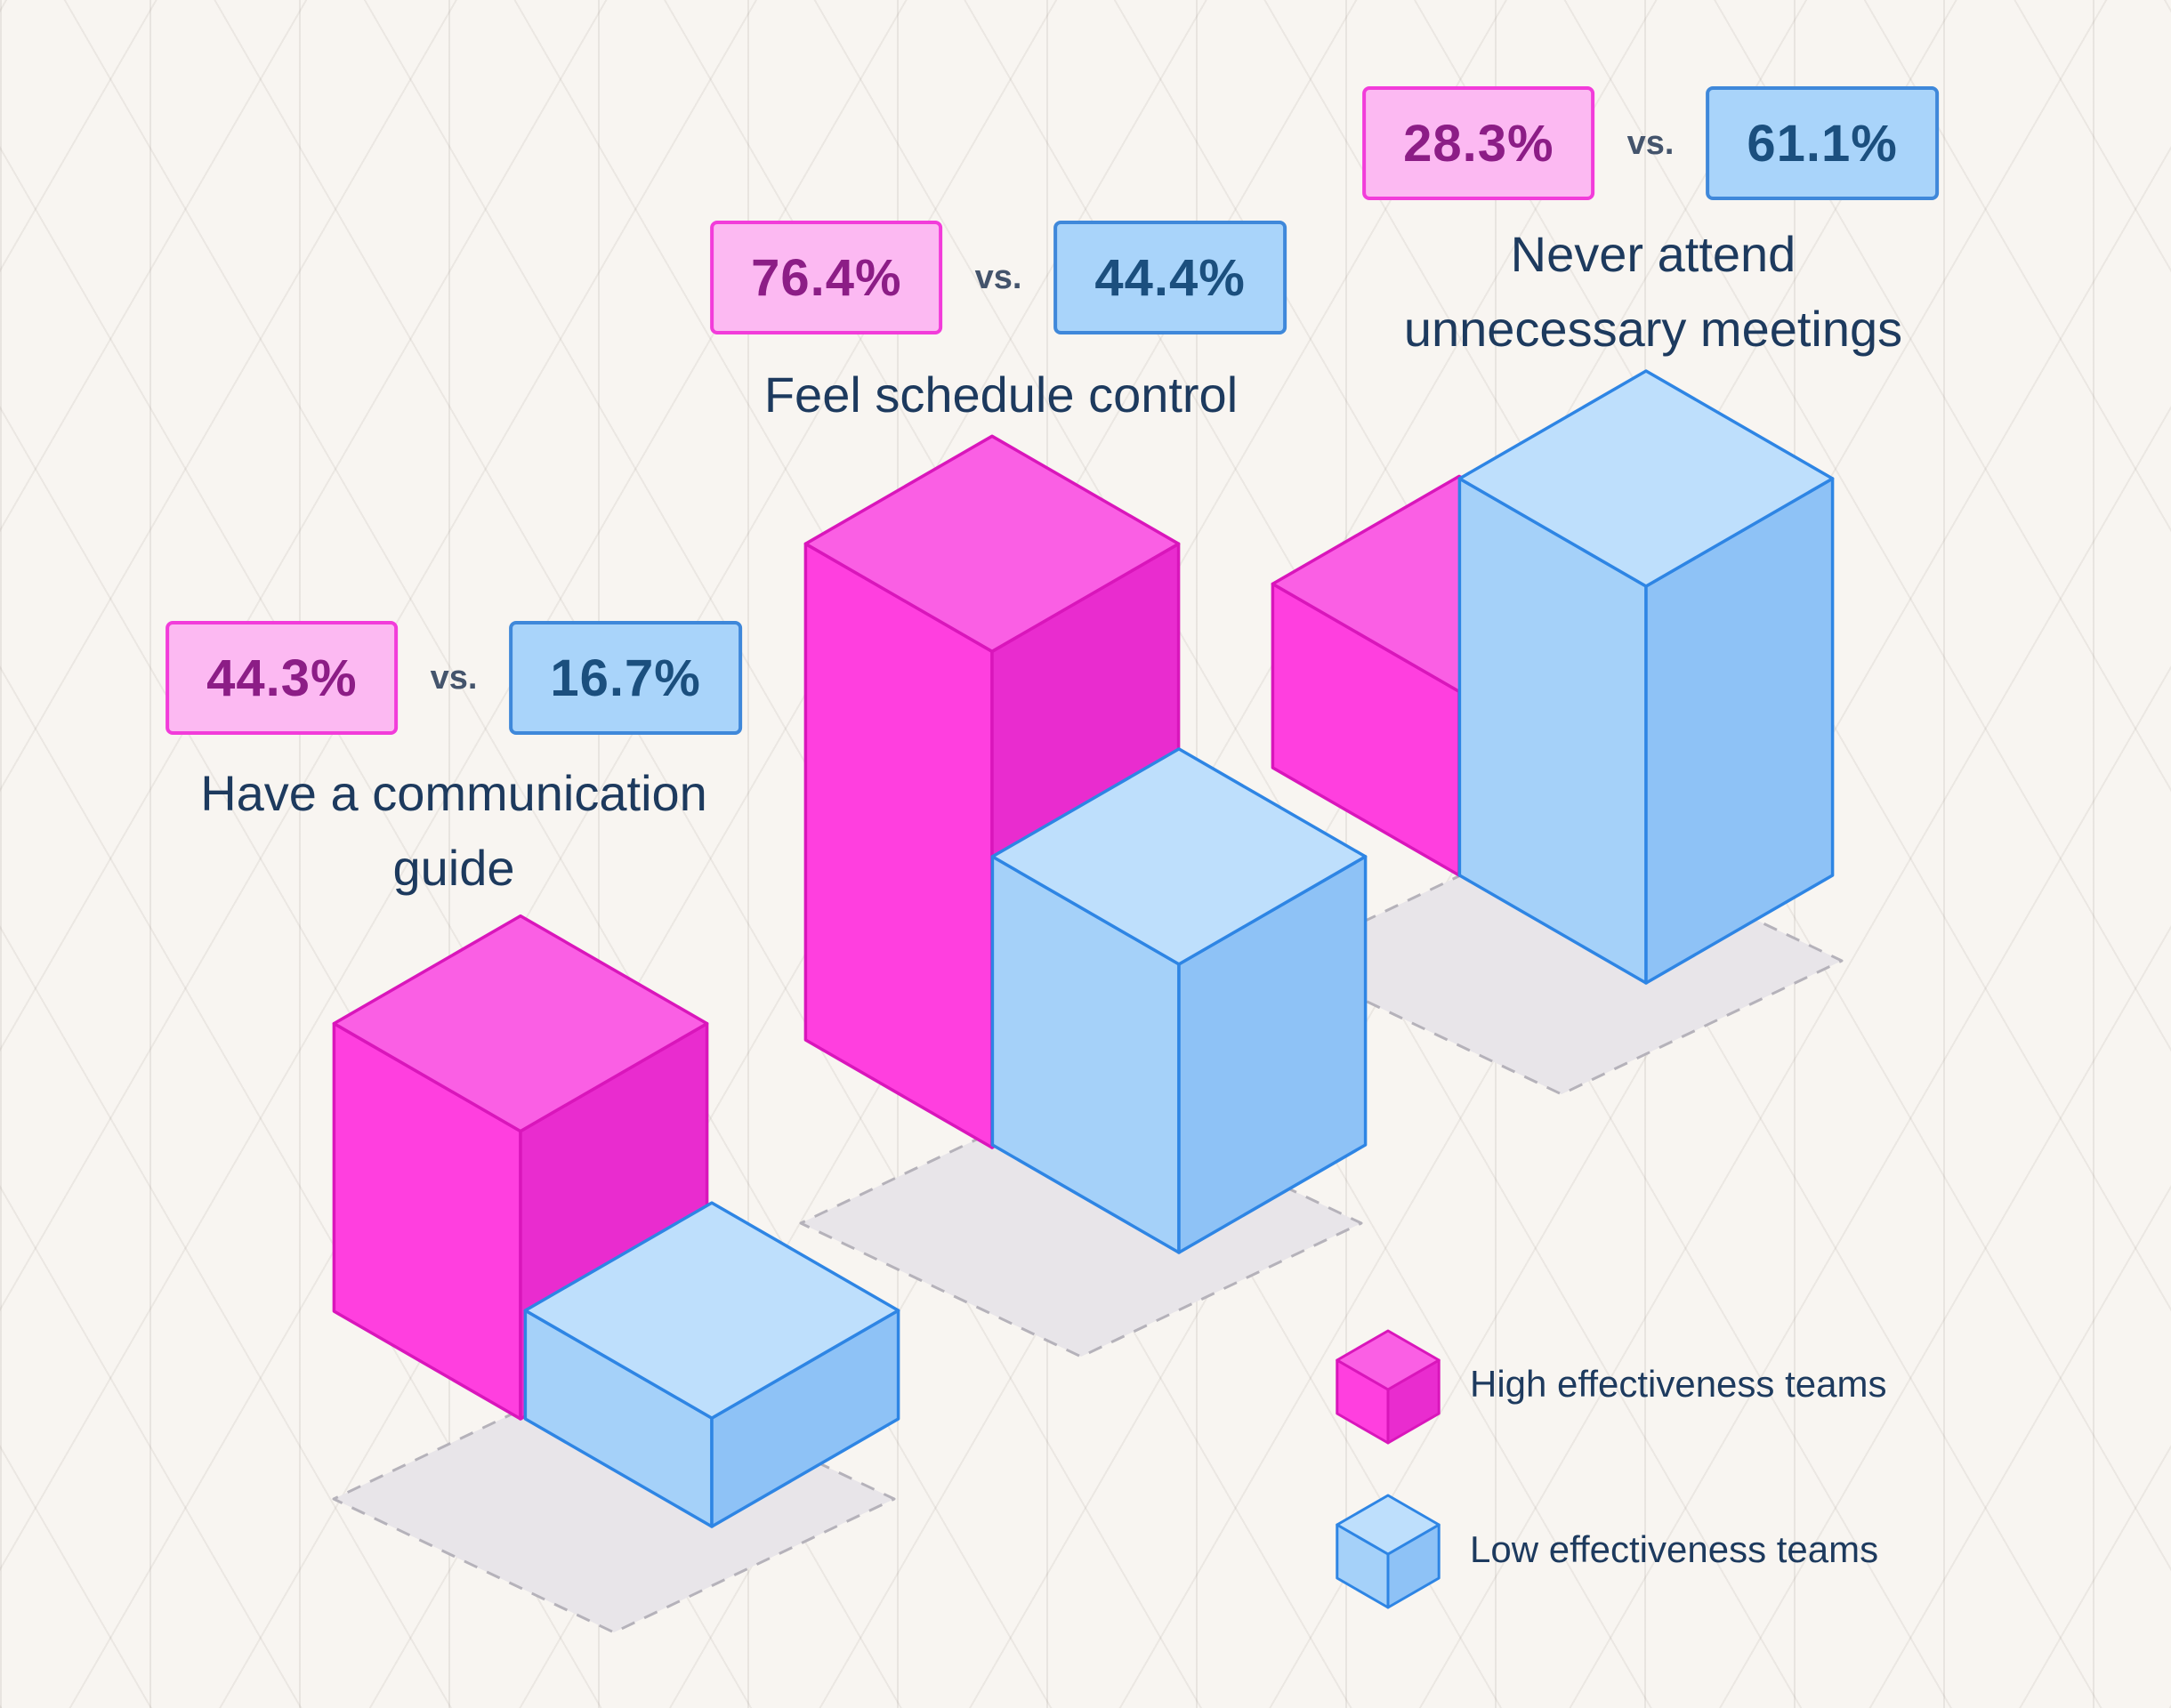  I want to click on bar-low-unnecessary-meetings-top-face, so click(1646, 478).